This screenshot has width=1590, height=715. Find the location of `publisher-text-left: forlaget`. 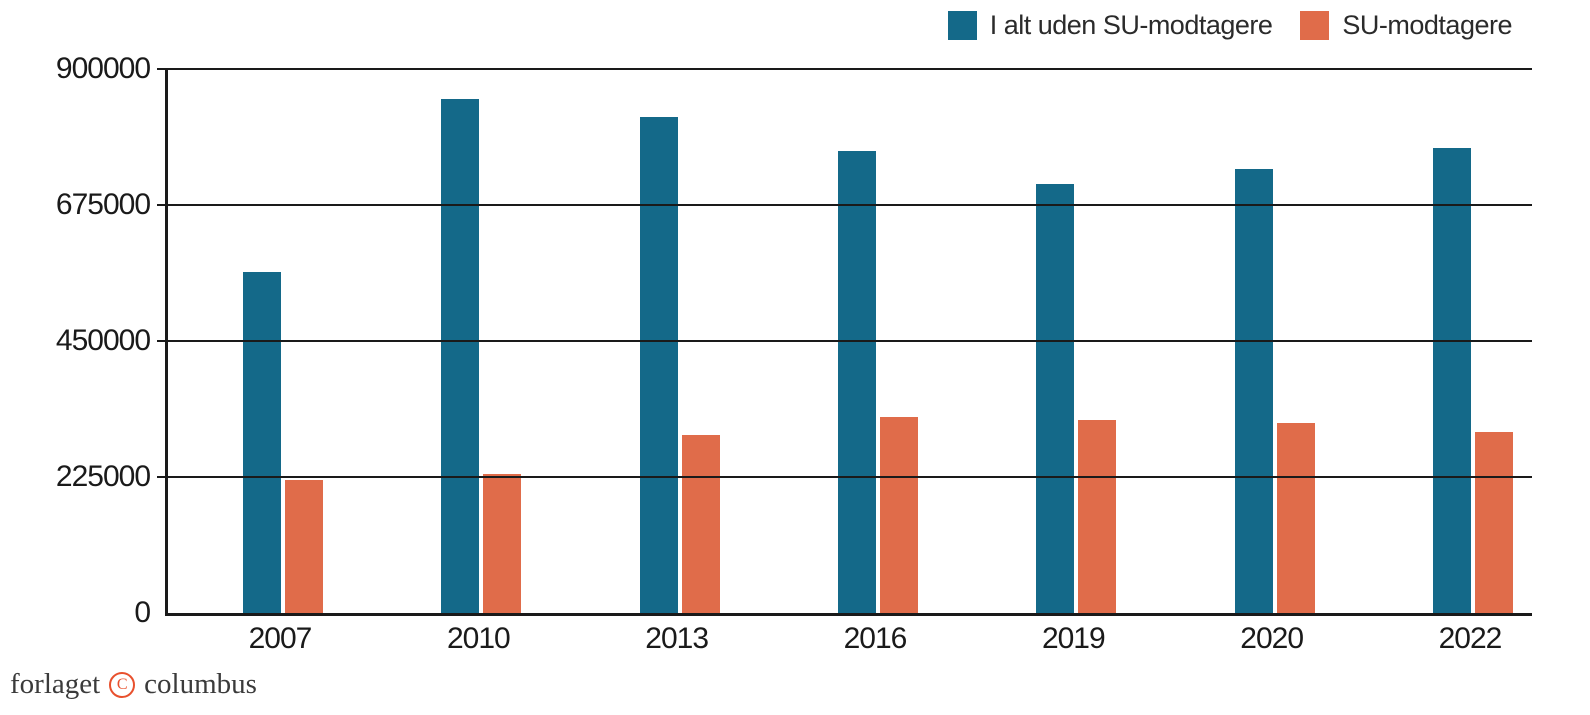

publisher-text-left: forlaget is located at coordinates (55, 684).